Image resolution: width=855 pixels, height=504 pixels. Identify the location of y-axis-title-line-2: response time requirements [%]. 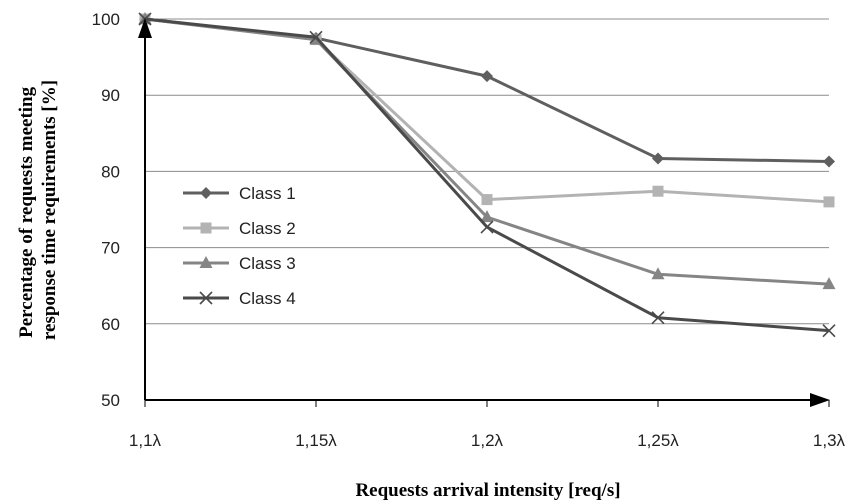
(49, 210).